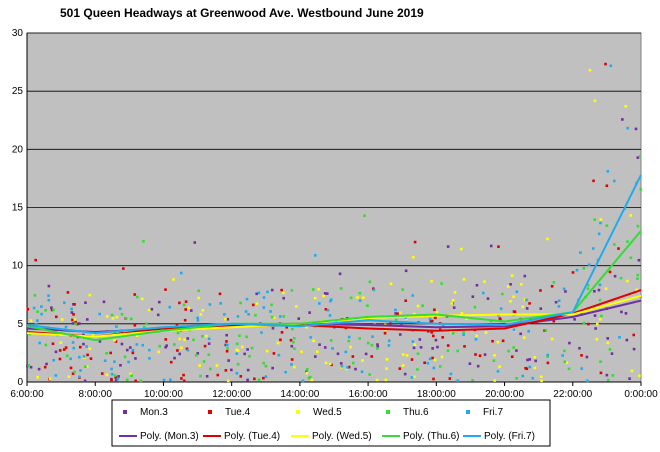  What do you see at coordinates (327, 412) in the screenshot?
I see `legend-label: Wed.5` at bounding box center [327, 412].